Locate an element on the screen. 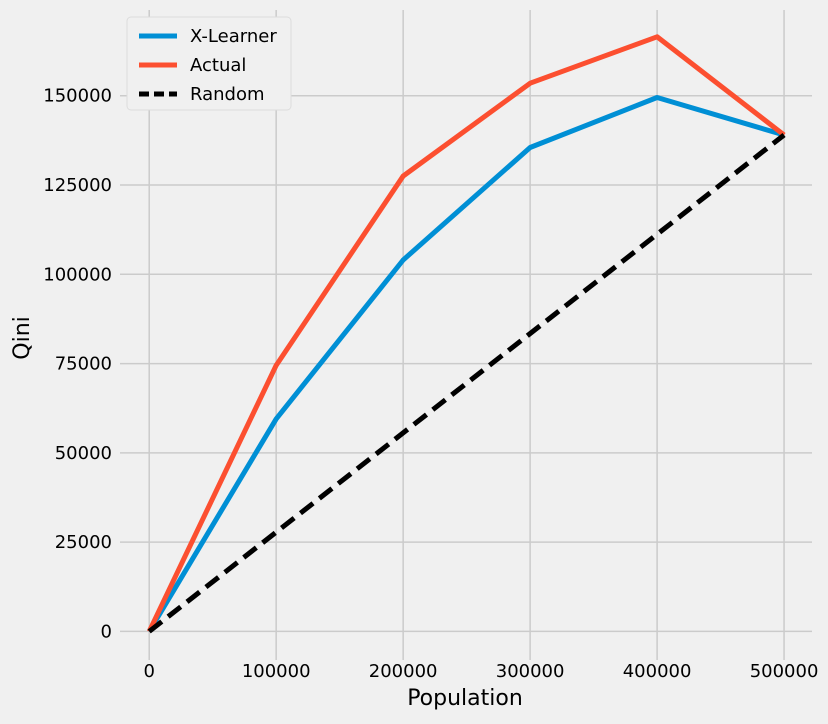 The width and height of the screenshot is (828, 724). legend-box is located at coordinates (209, 63).